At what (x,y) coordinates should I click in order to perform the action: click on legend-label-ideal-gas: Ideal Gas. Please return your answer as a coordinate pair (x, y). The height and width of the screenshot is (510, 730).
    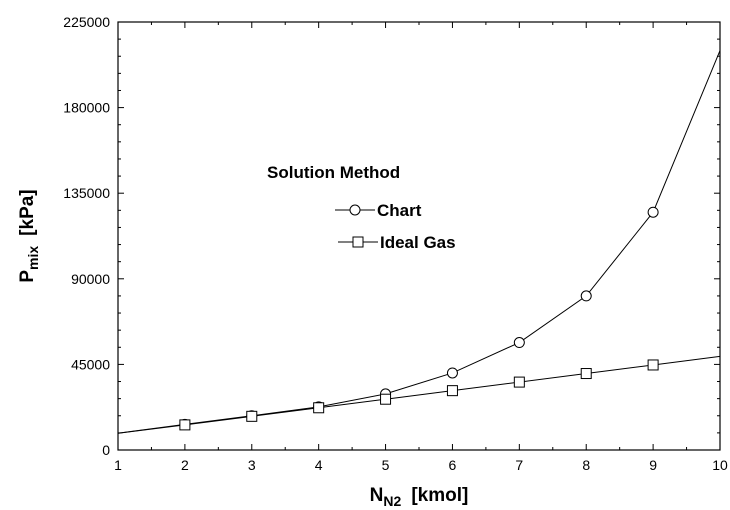
    Looking at the image, I should click on (418, 242).